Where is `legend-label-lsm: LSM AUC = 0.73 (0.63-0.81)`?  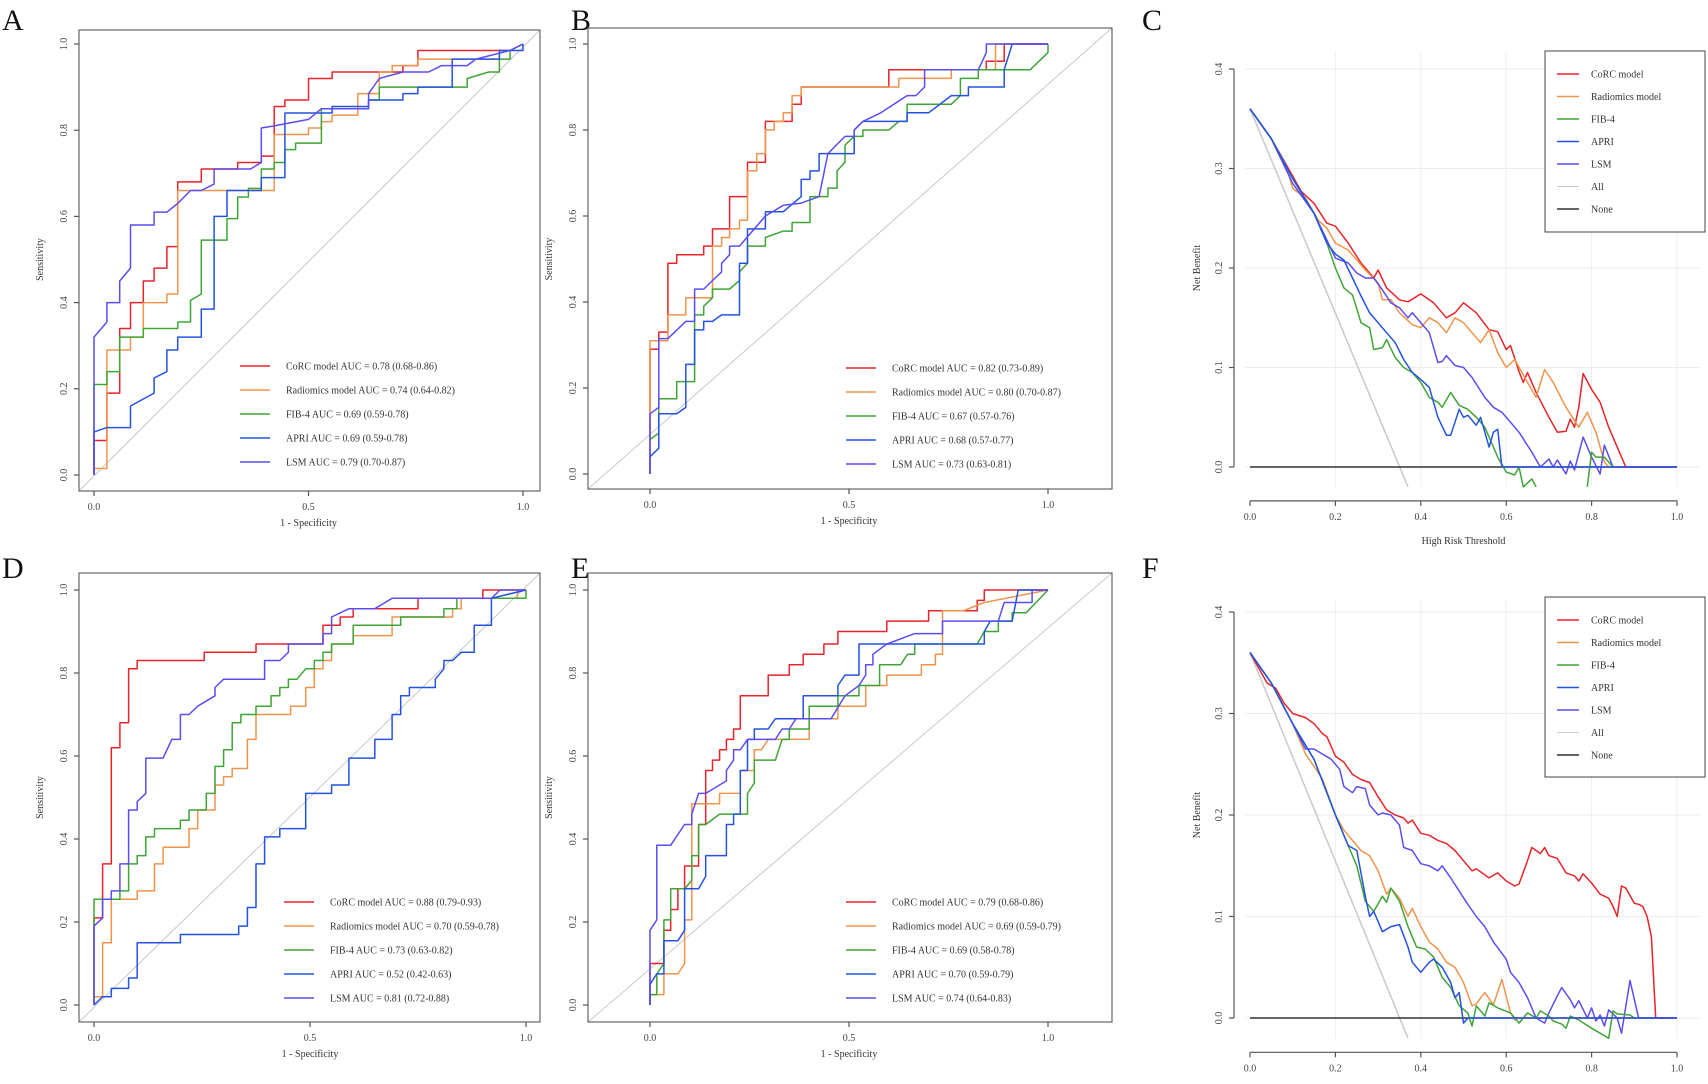
legend-label-lsm: LSM AUC = 0.73 (0.63-0.81) is located at coordinates (951, 465).